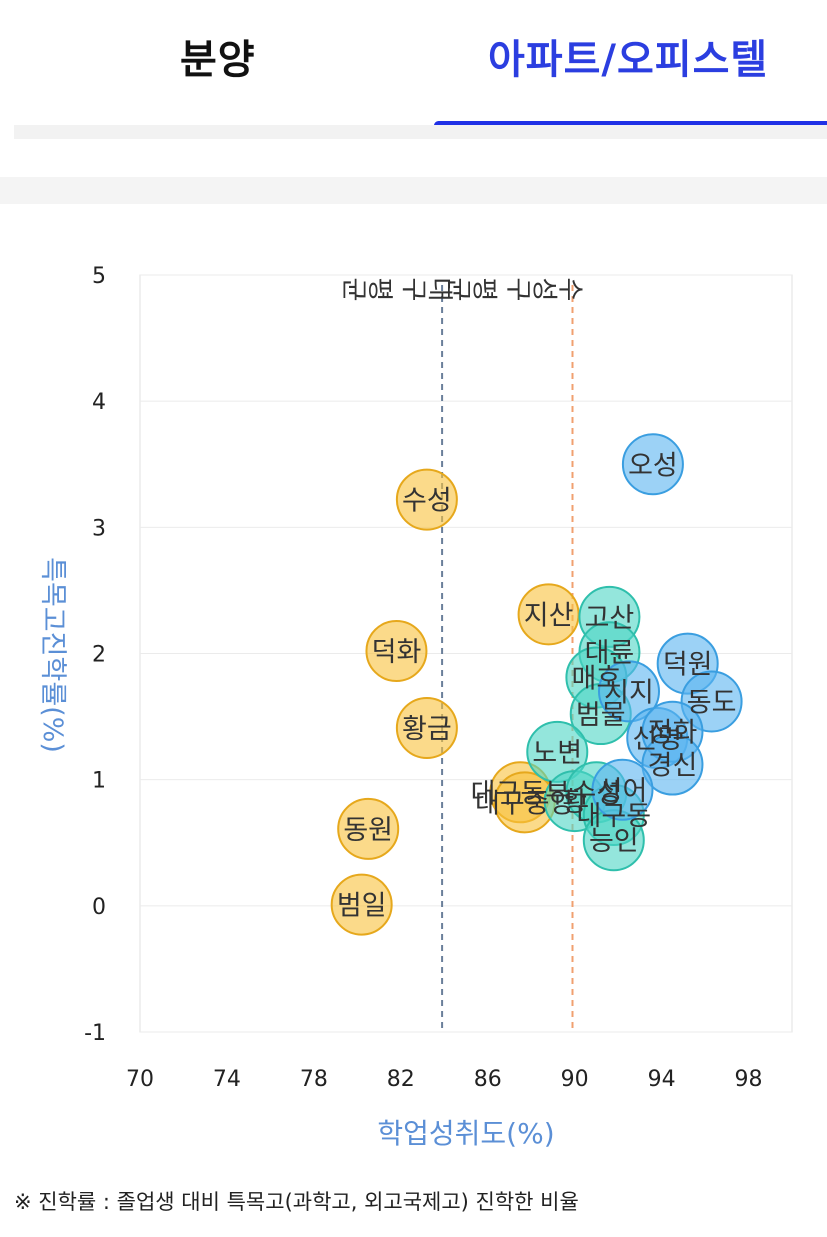  What do you see at coordinates (520, 793) in the screenshot?
I see `data-label: 대구동부` at bounding box center [520, 793].